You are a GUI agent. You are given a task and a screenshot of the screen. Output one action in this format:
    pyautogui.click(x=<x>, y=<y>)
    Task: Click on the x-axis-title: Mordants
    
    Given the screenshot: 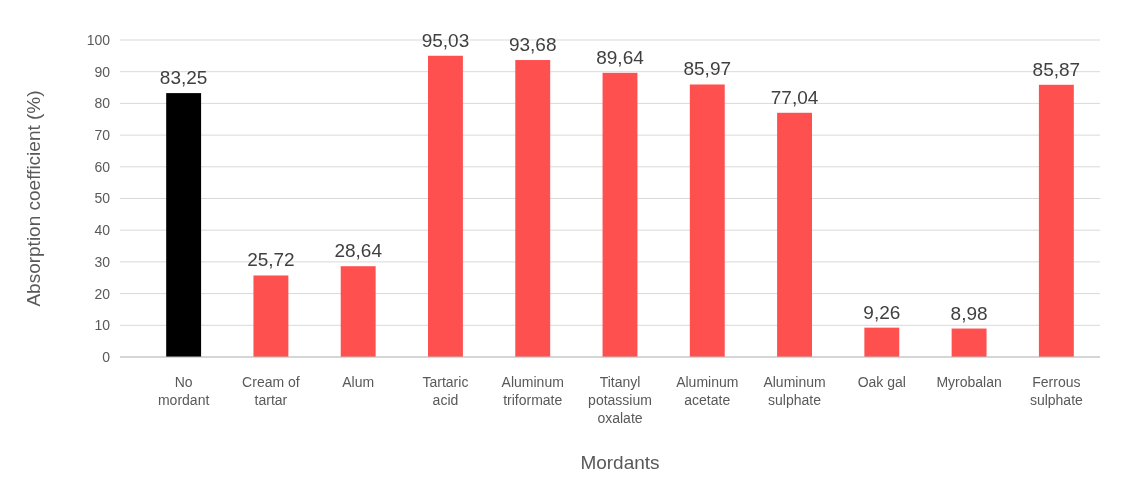 What is the action you would take?
    pyautogui.click(x=620, y=462)
    